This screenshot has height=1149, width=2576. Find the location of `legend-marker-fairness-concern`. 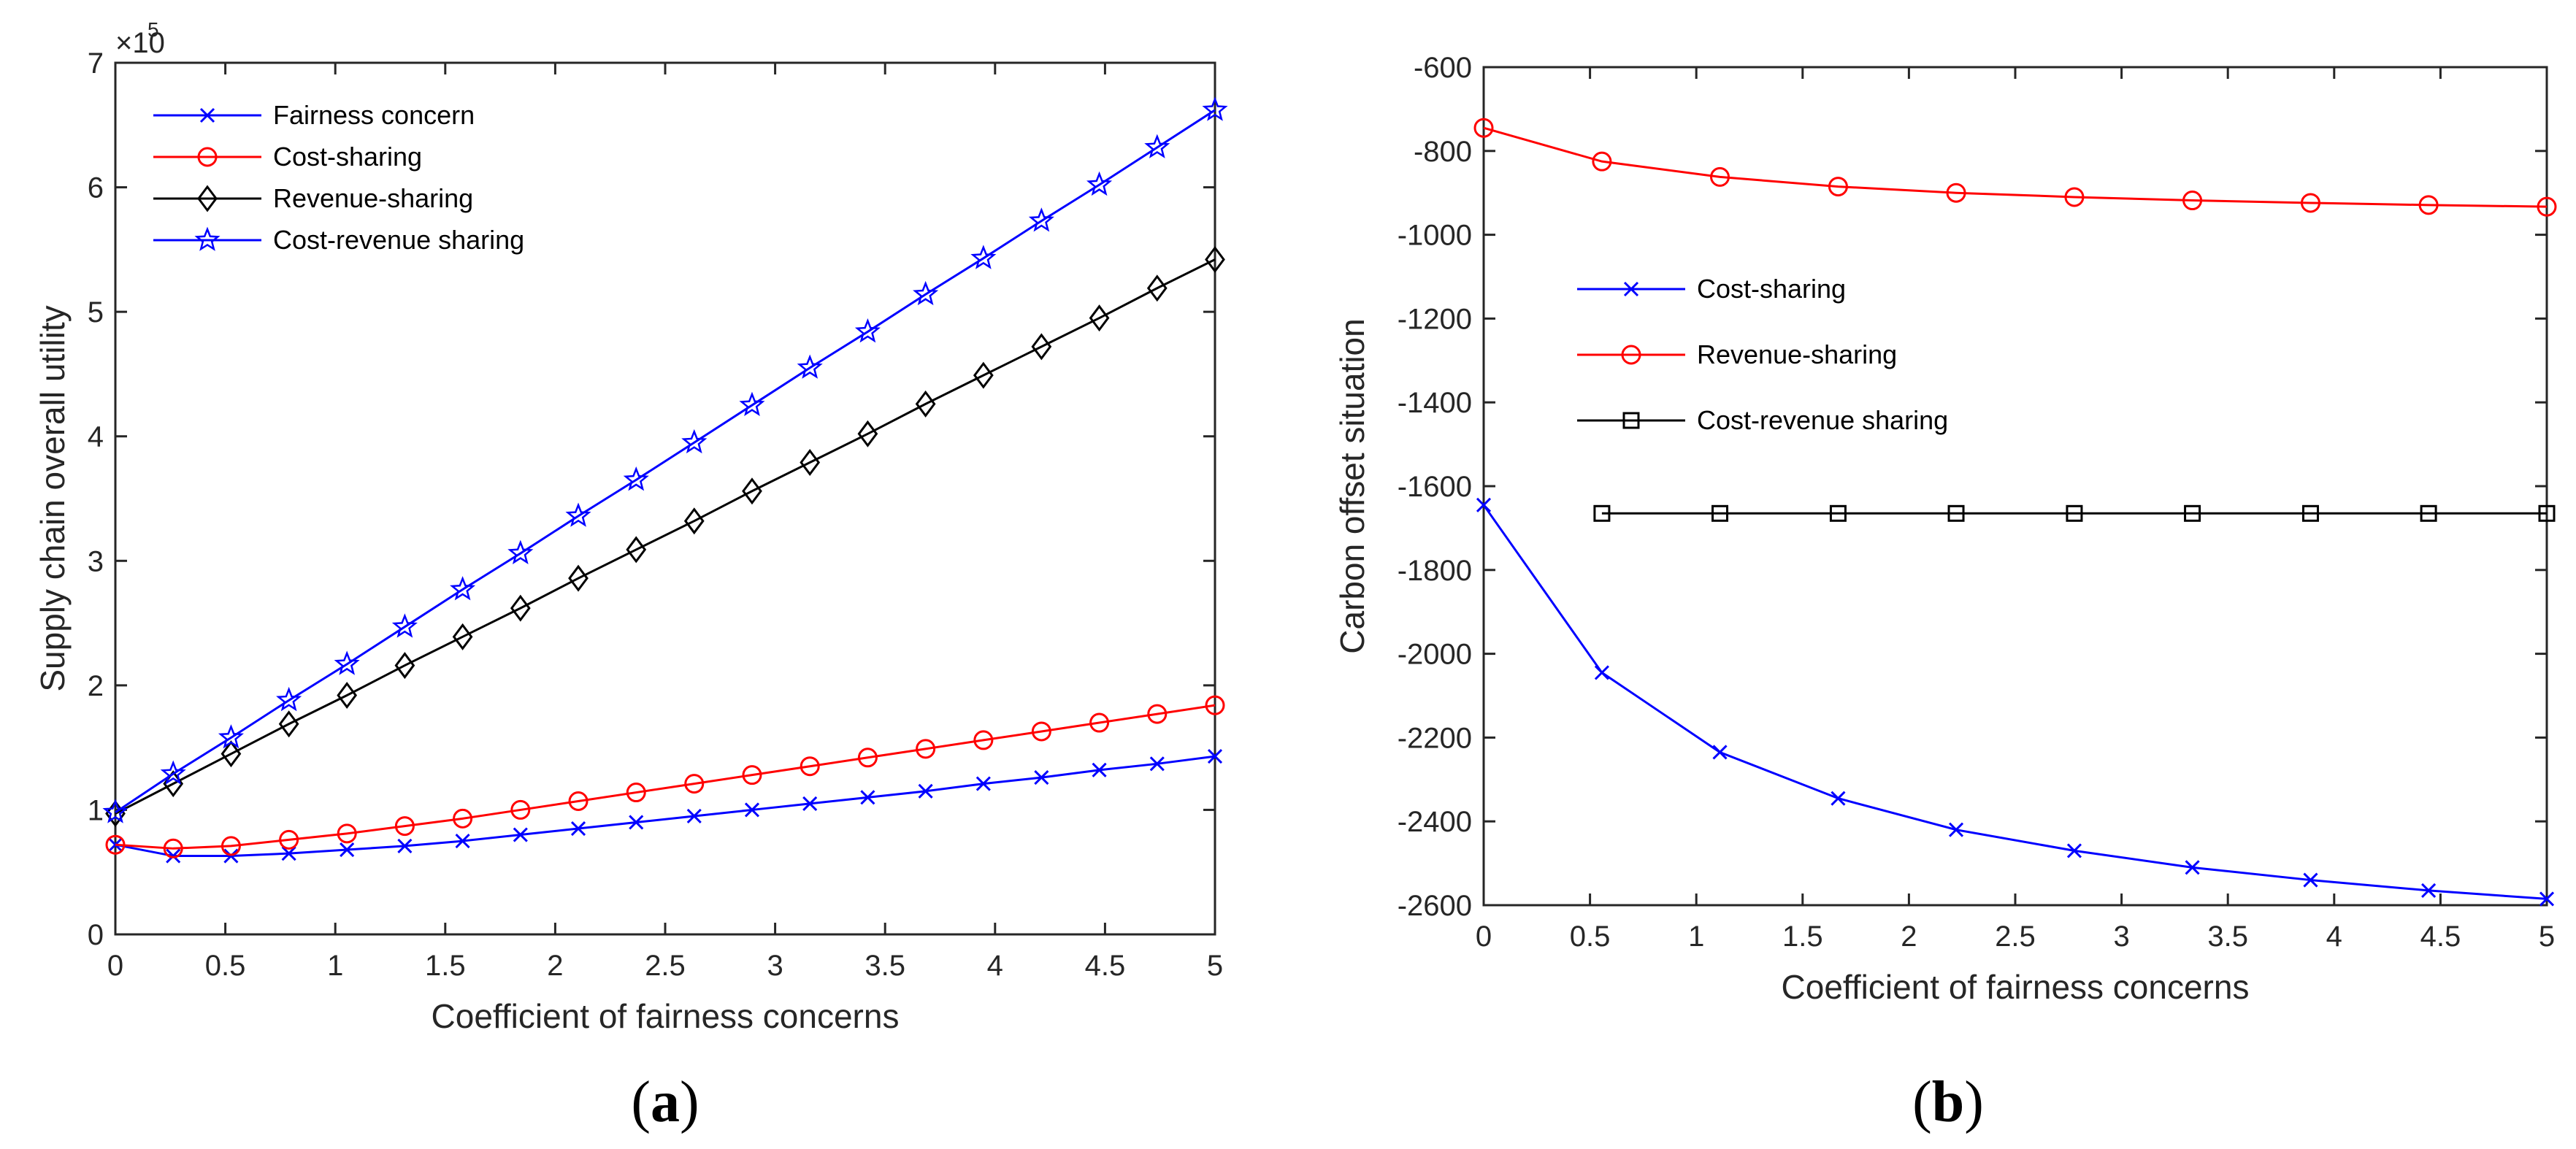

legend-marker-fairness-concern is located at coordinates (207, 115).